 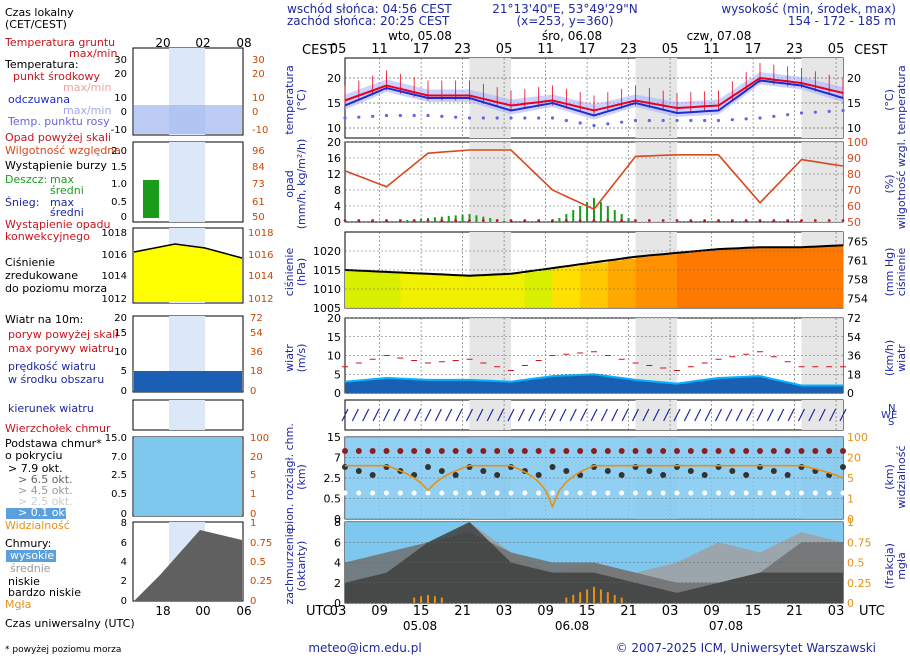 I want to click on legend-axis-value: 0.5, so click(x=119, y=494).